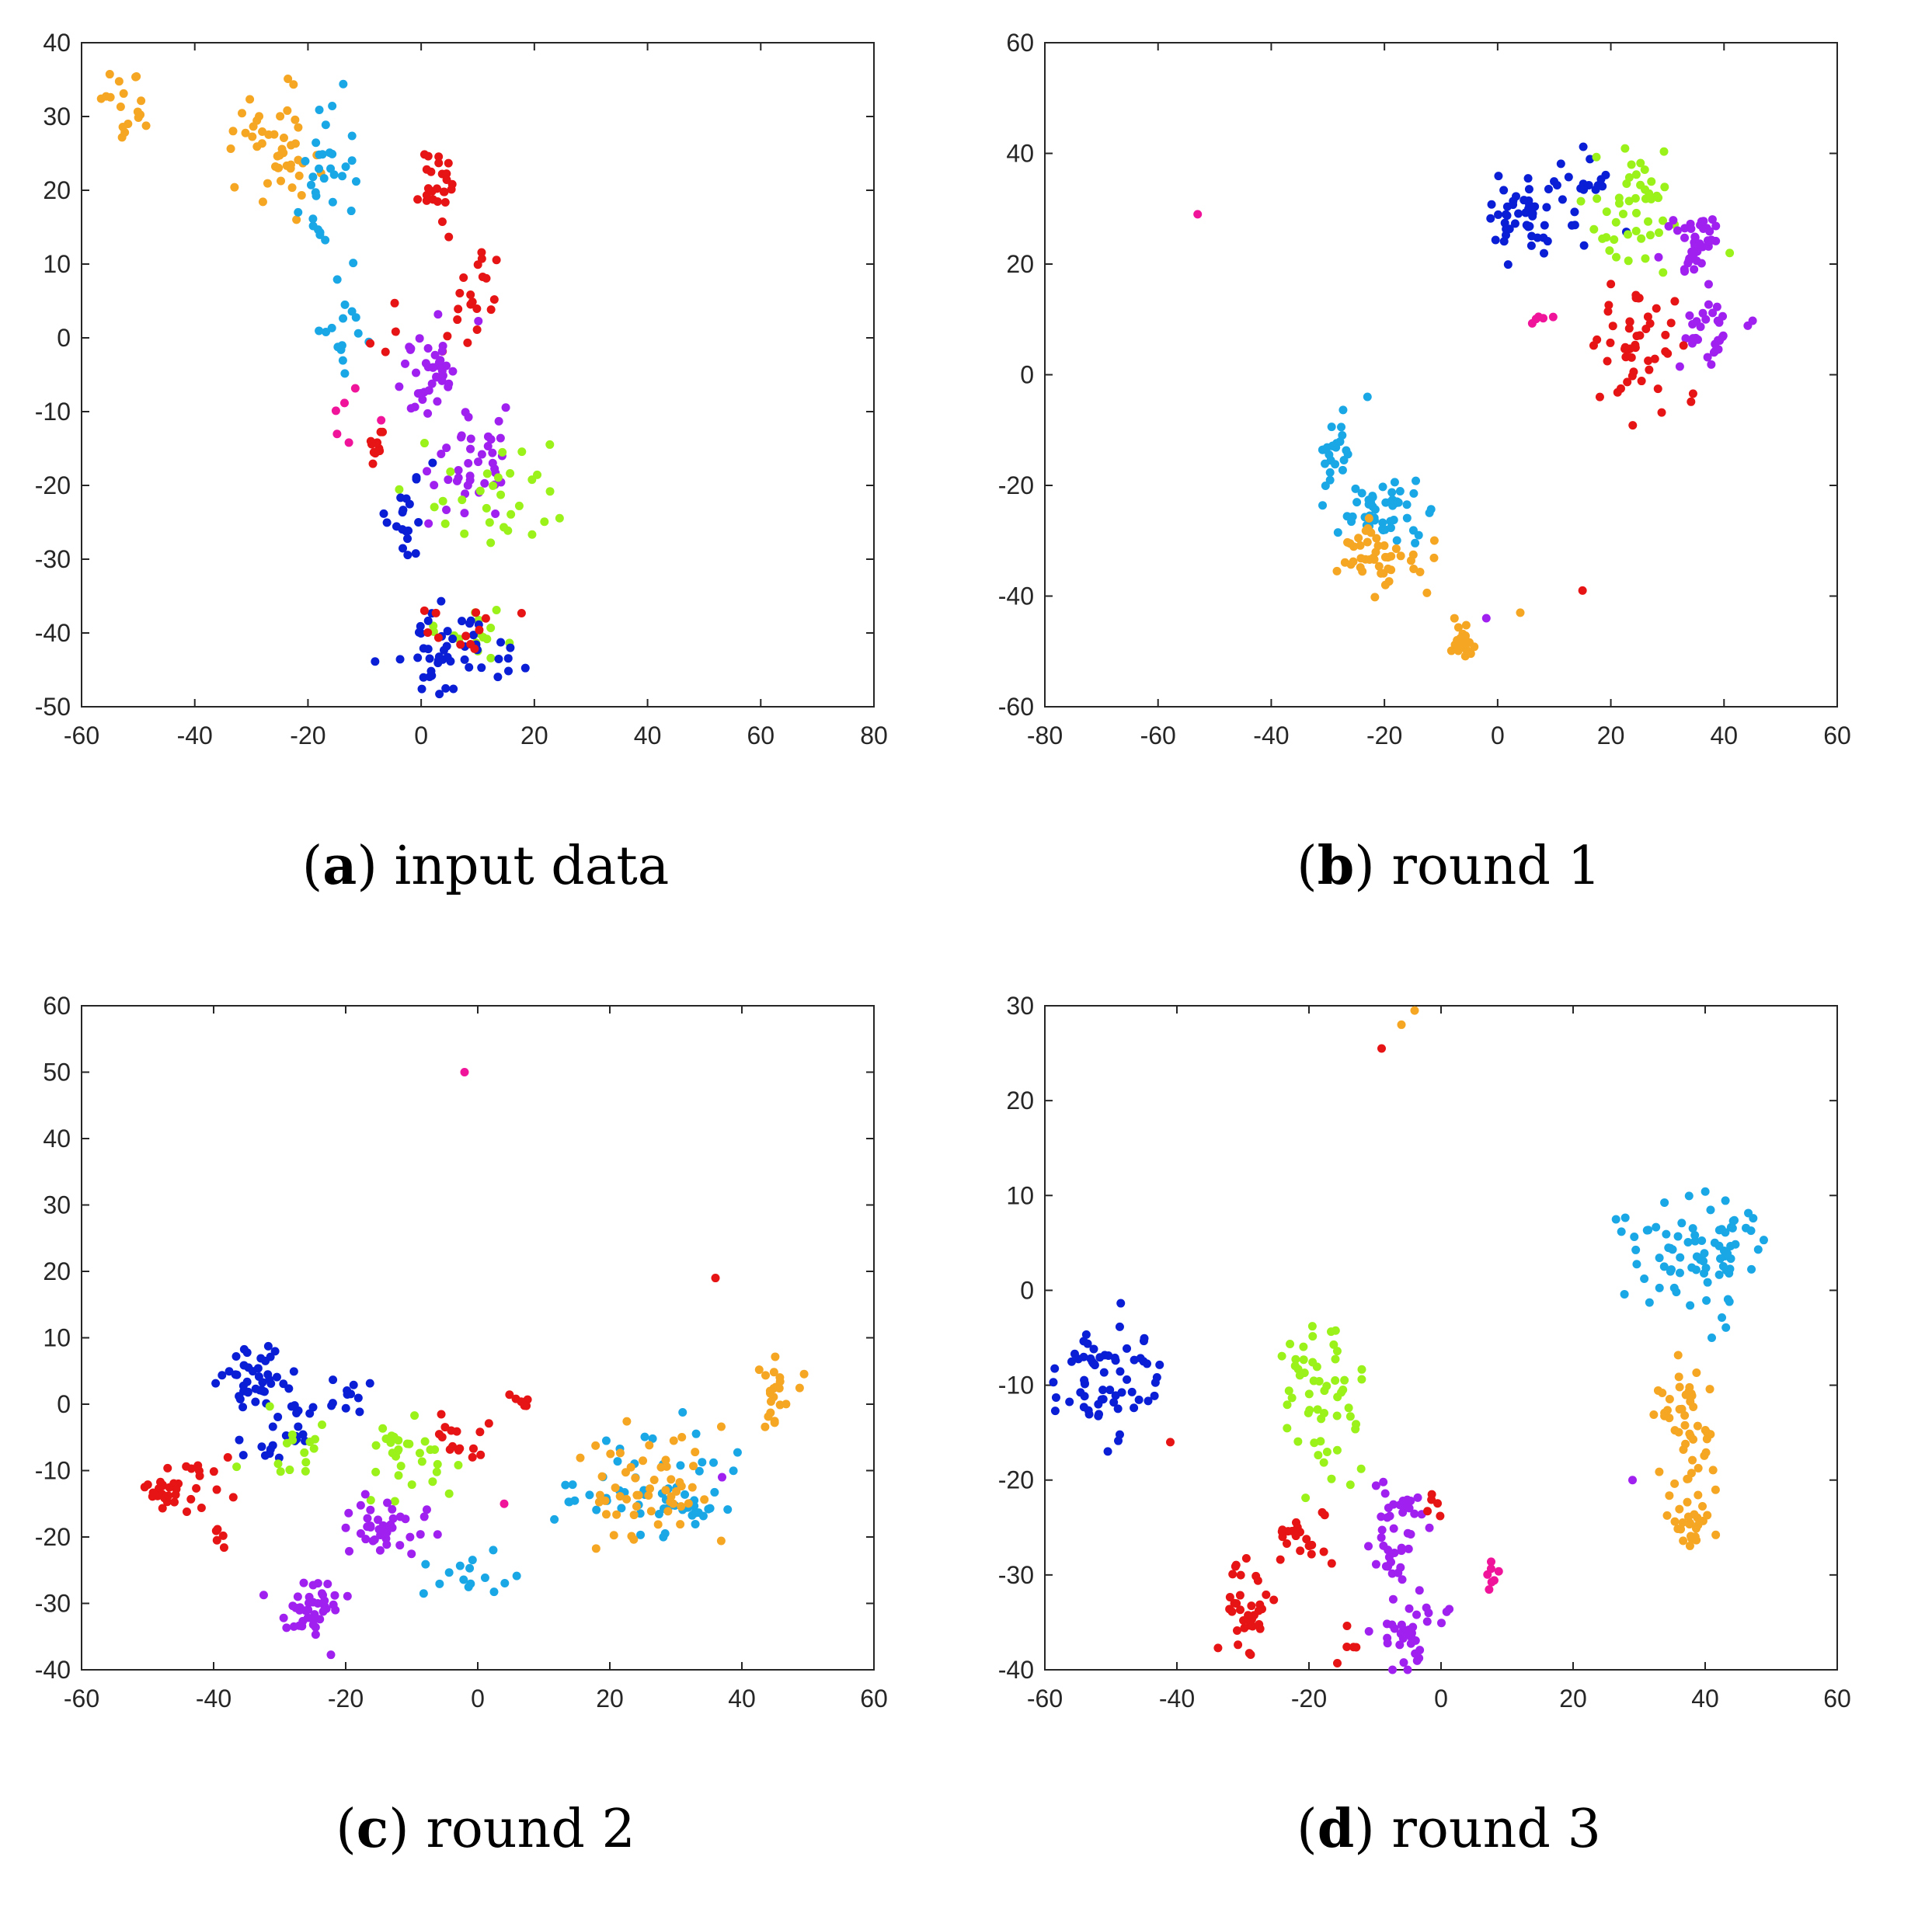 The image size is (1932, 1909). Describe the element at coordinates (213, 1699) in the screenshot. I see `x-tick-label: -40` at that location.